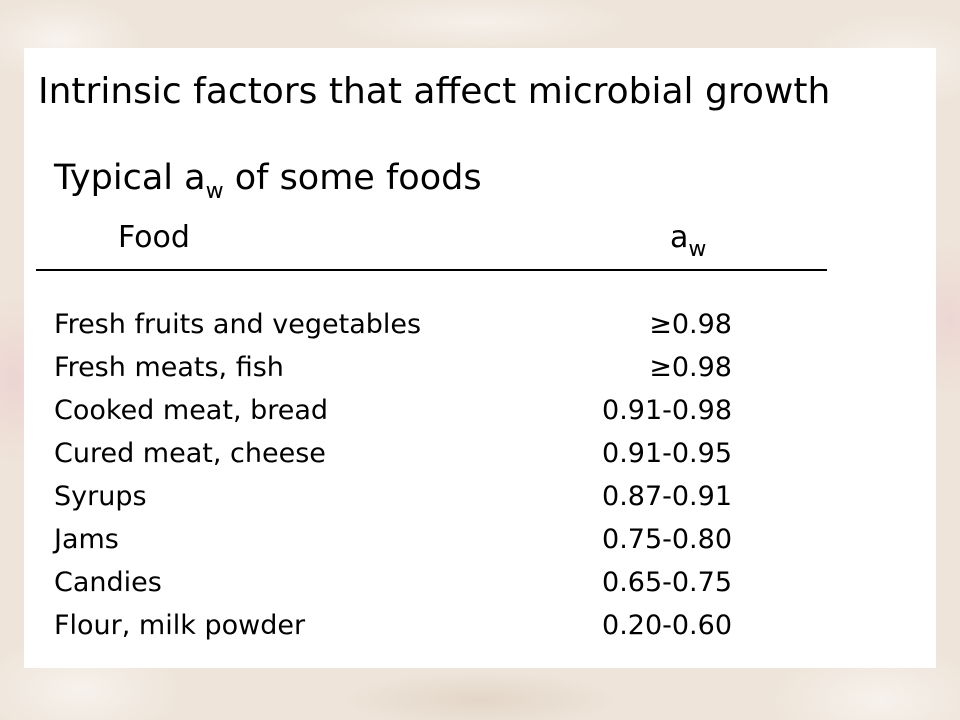 Image resolution: width=960 pixels, height=720 pixels. Describe the element at coordinates (404, 583) in the screenshot. I see `table-row: Candies 0.65-0.75` at that location.